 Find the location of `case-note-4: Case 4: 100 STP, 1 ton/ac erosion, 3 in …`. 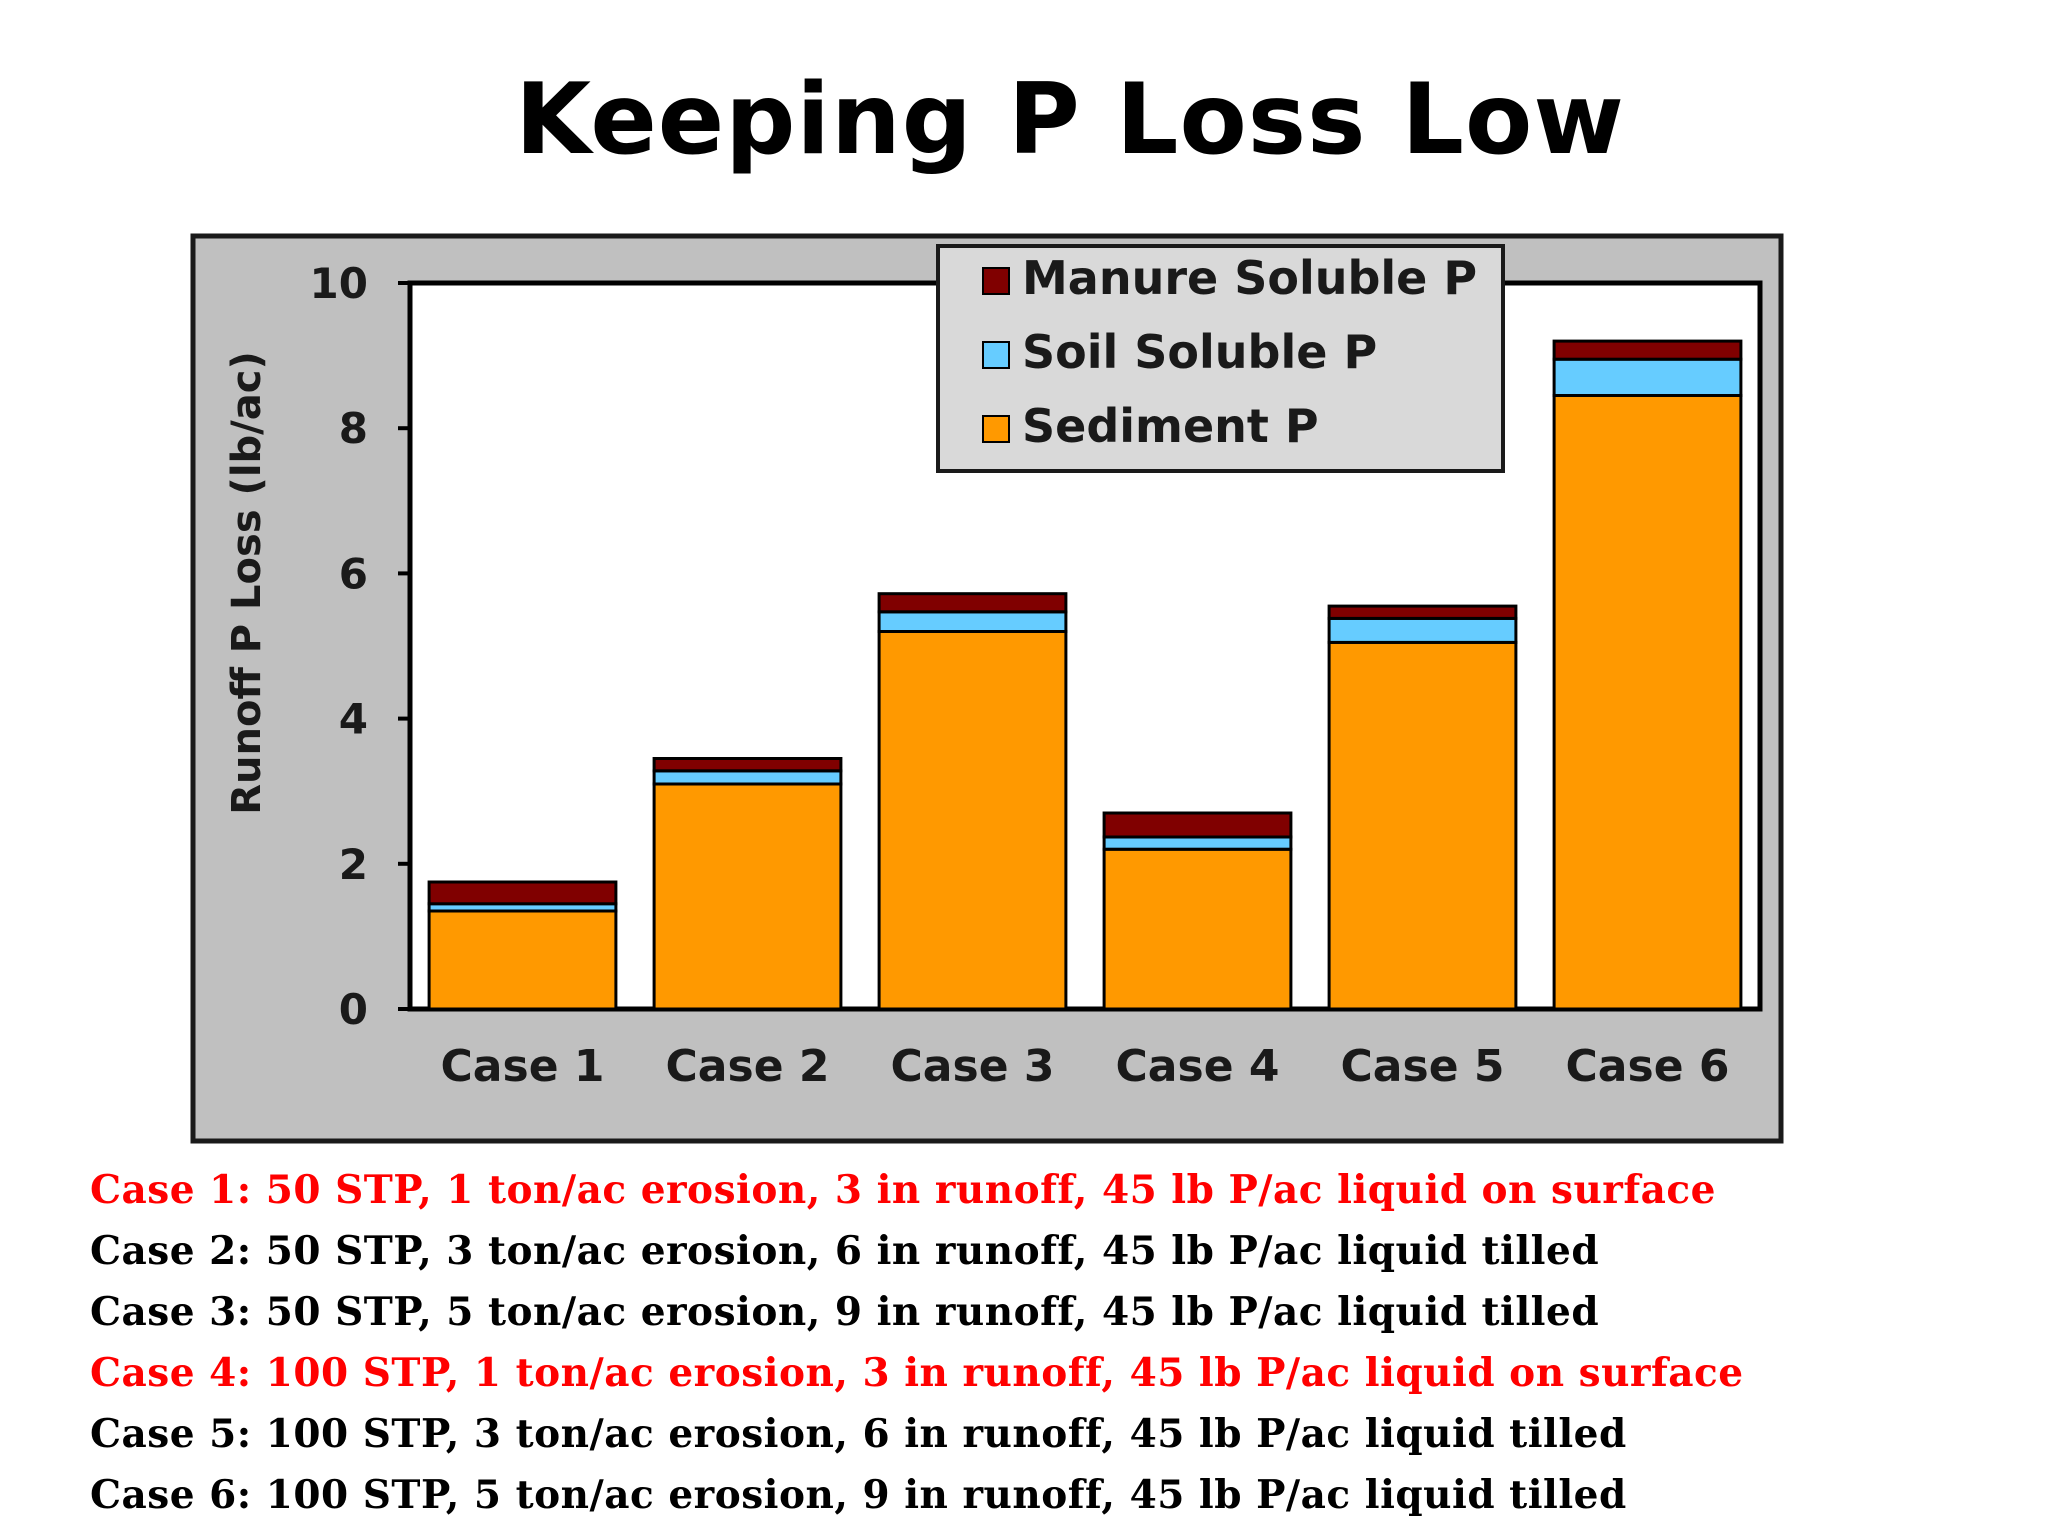

case-note-4: Case 4: 100 STP, 1 ton/ac erosion, 3 in … is located at coordinates (917, 1373).